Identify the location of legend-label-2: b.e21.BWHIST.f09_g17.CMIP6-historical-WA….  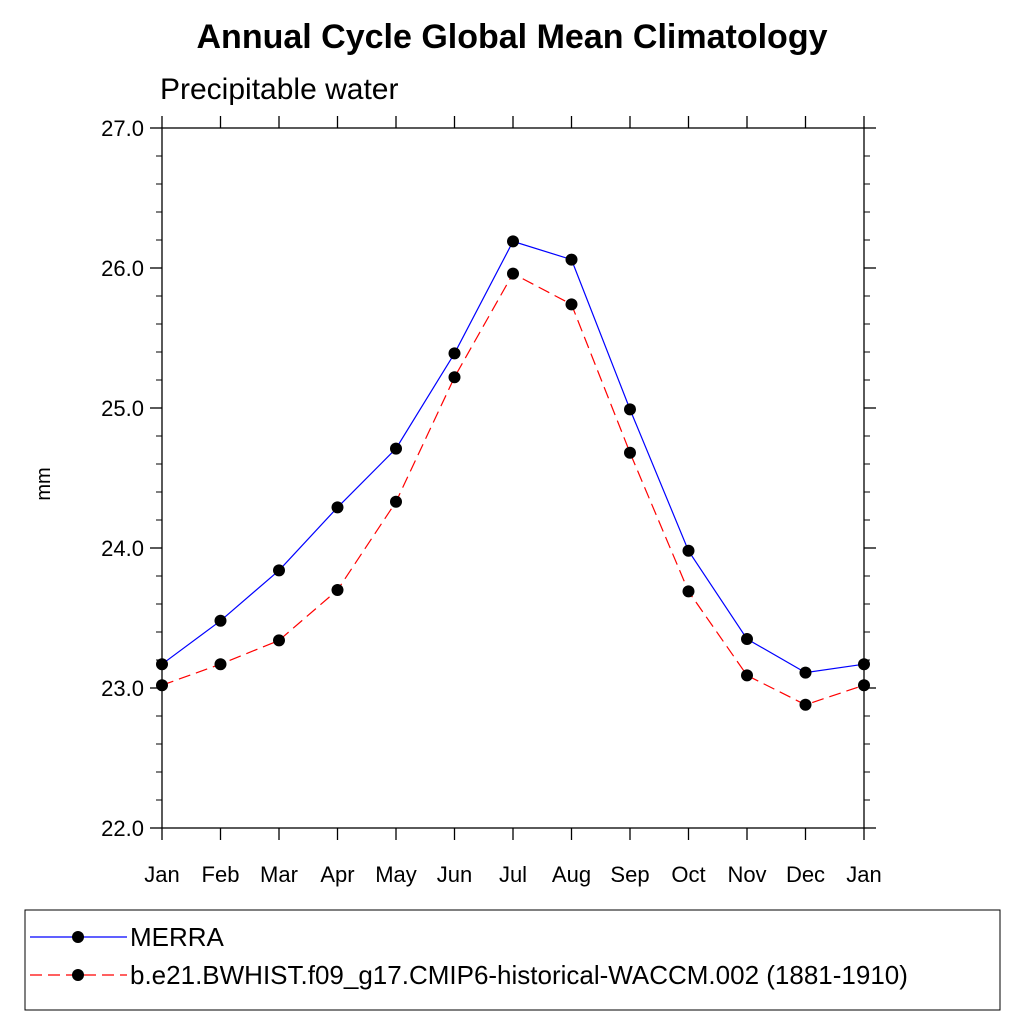
(519, 975).